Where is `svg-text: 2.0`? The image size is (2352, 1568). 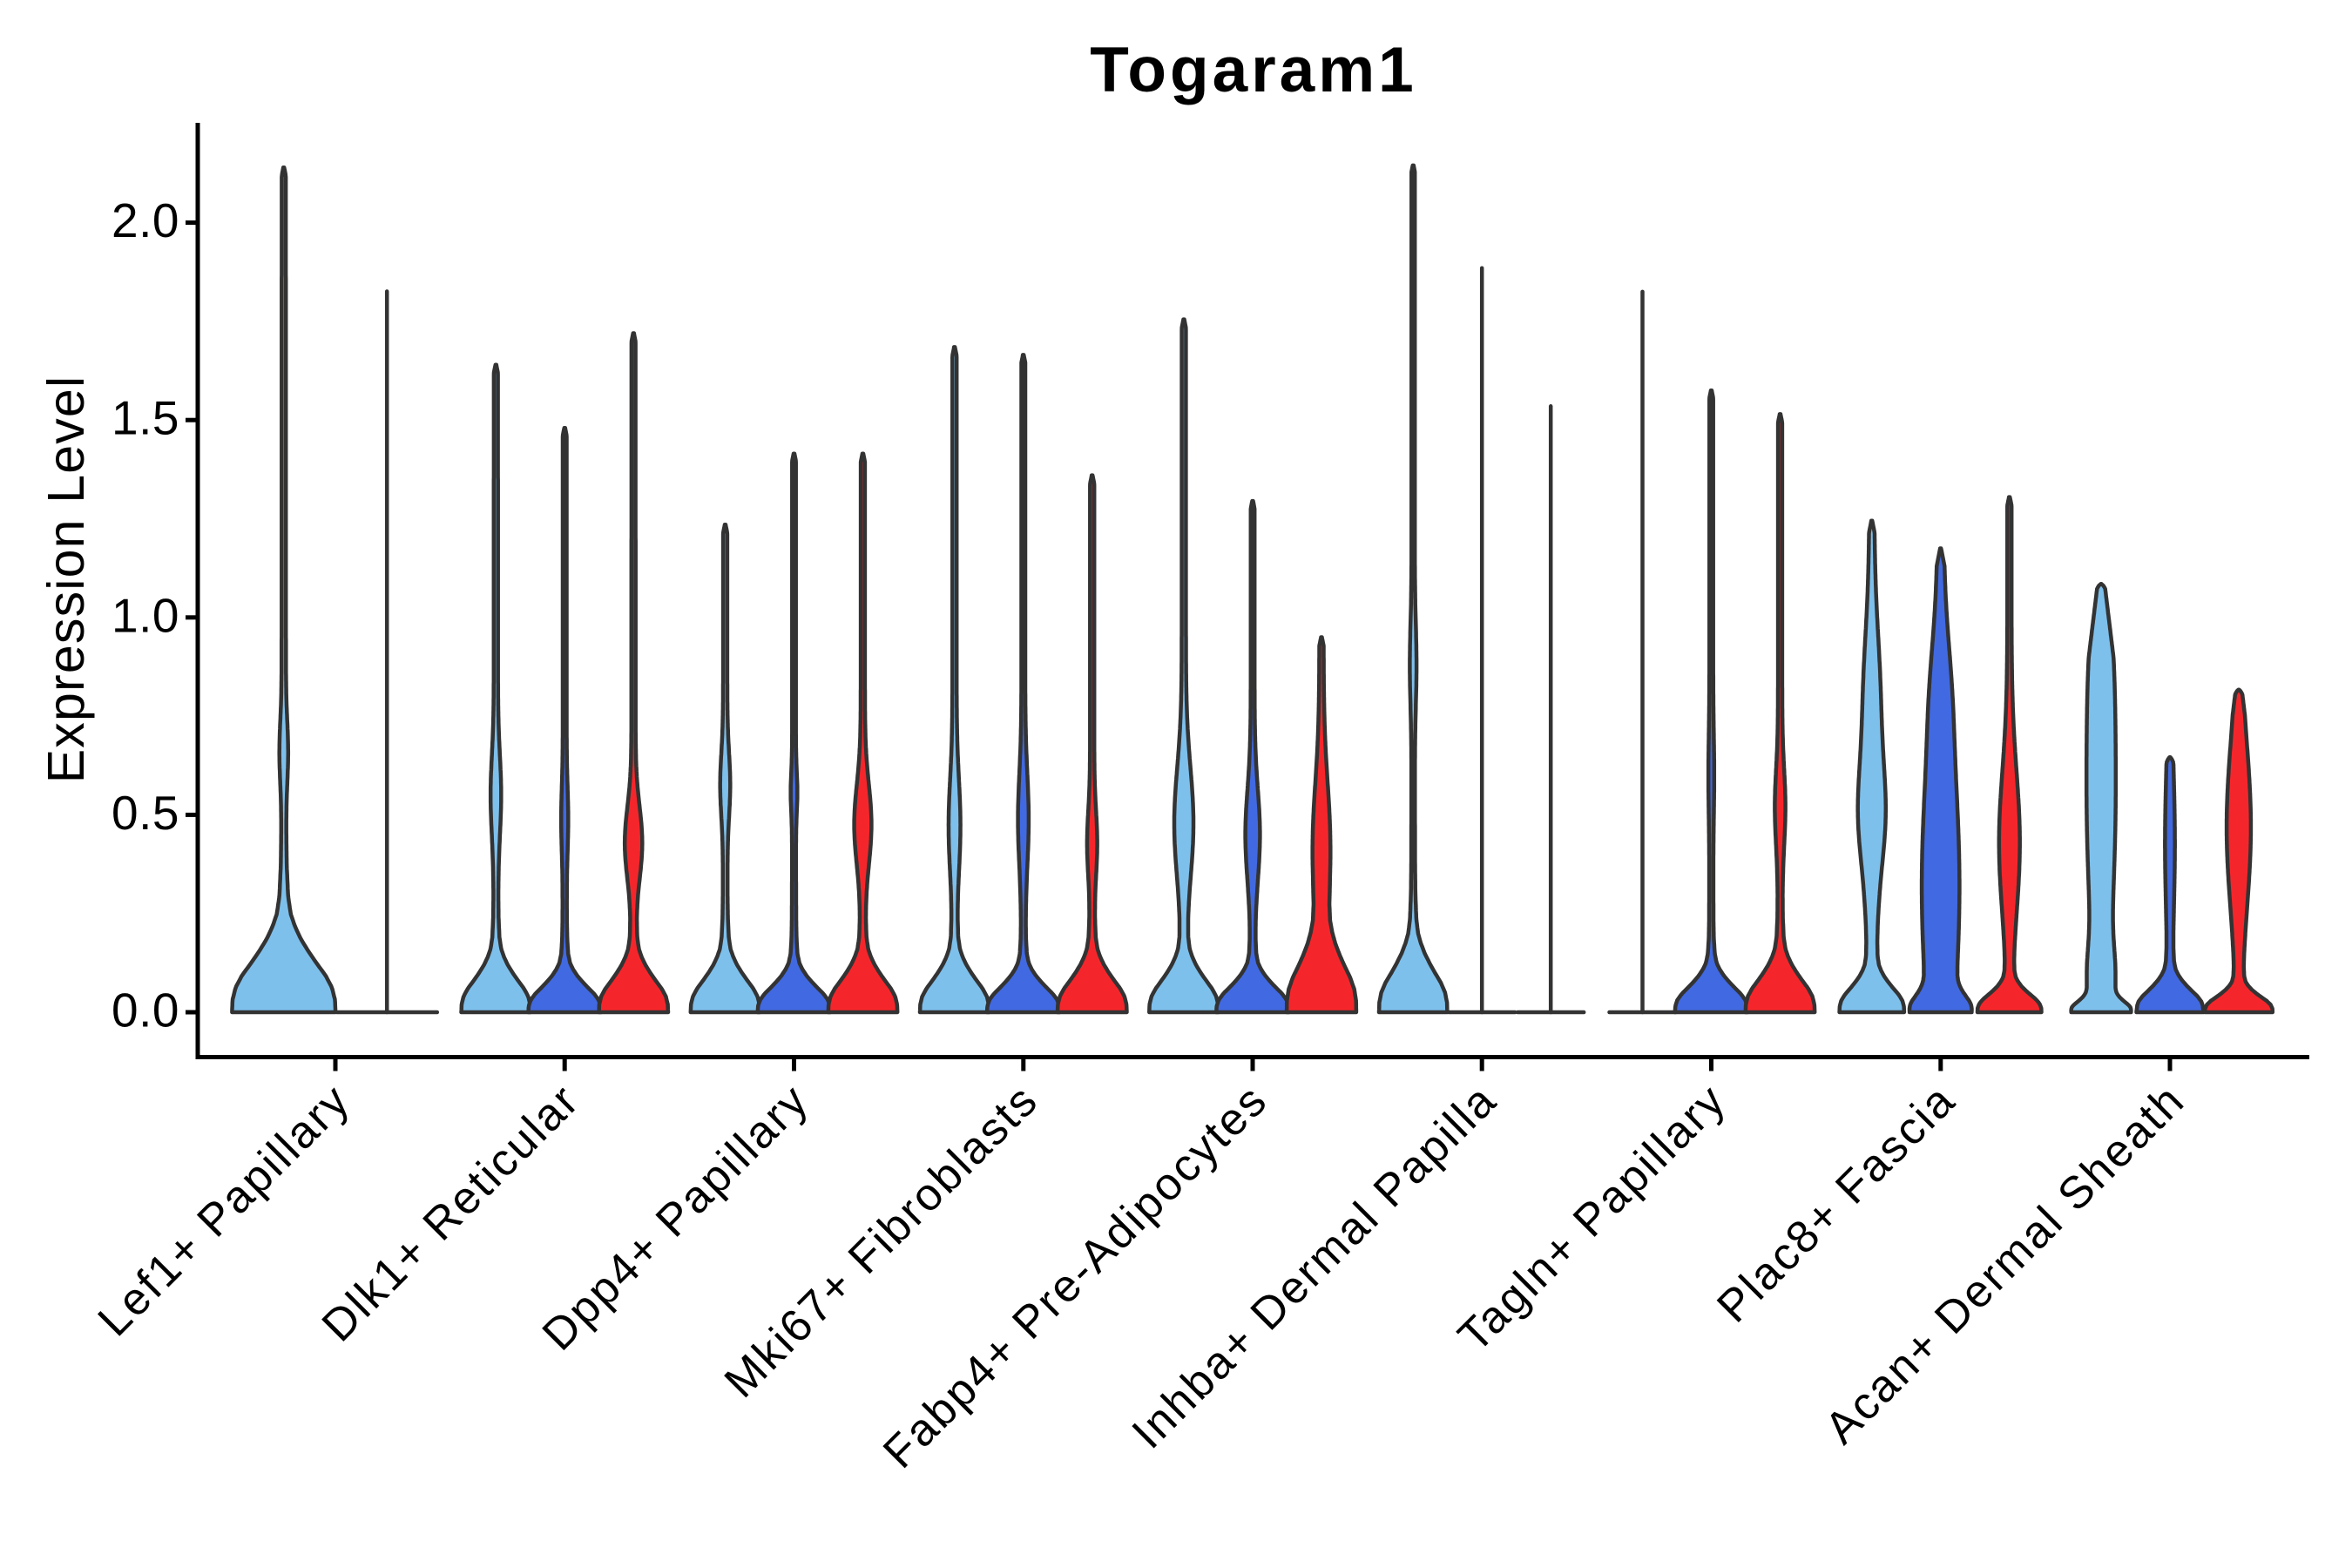 svg-text: 2.0 is located at coordinates (145, 220).